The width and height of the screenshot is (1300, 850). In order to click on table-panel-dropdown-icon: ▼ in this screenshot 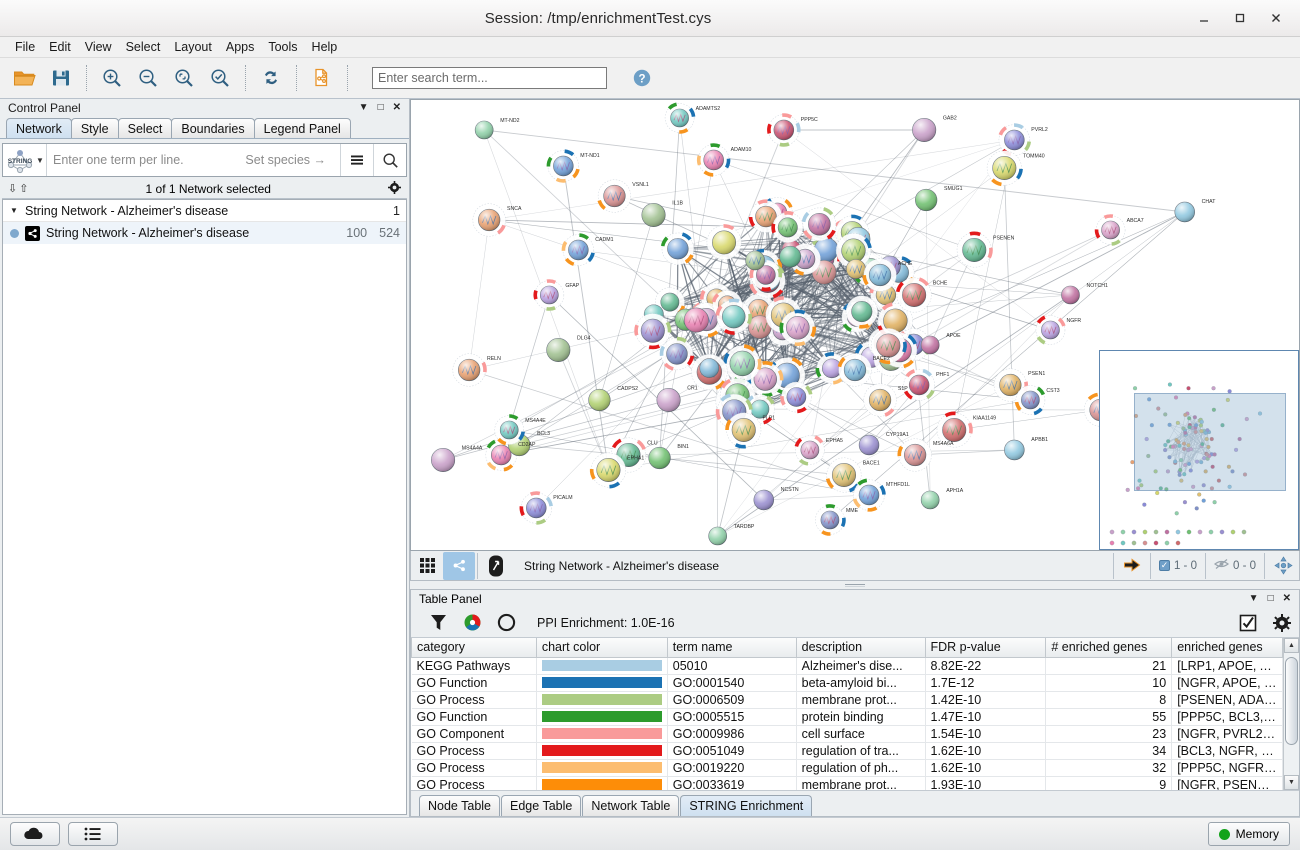, I will do `click(1253, 598)`.